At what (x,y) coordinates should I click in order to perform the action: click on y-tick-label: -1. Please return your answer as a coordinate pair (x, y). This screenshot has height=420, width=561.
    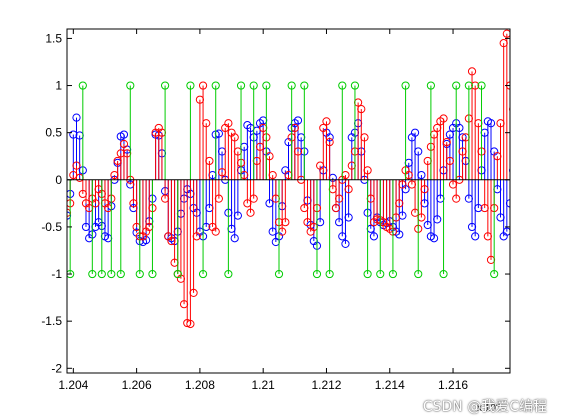
    Looking at the image, I should click on (56, 274).